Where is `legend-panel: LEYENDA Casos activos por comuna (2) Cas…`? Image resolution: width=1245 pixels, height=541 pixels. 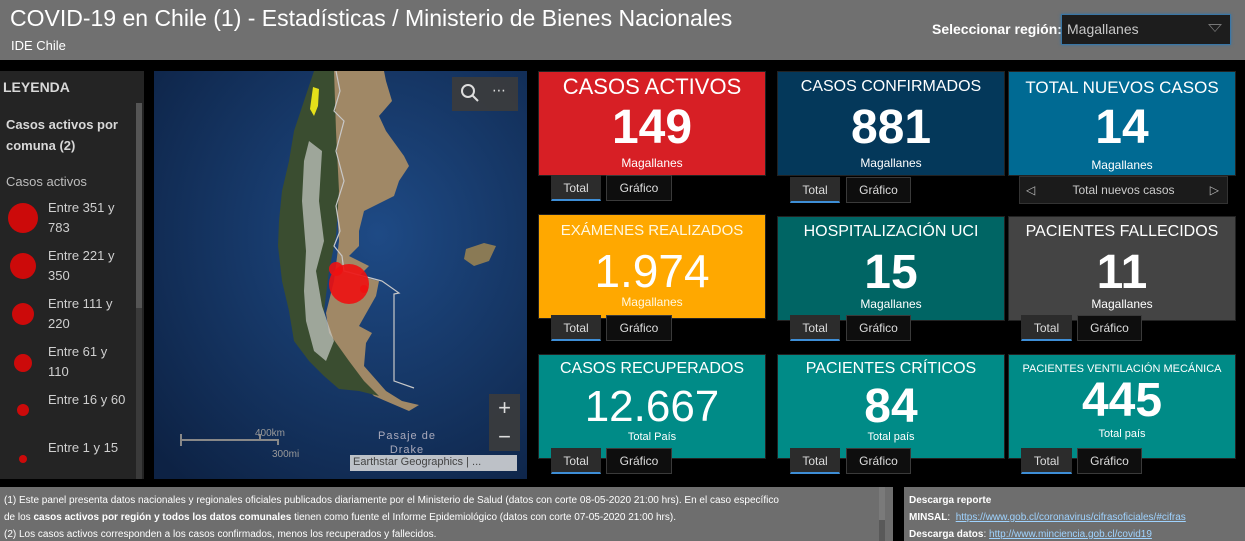
legend-panel: LEYENDA Casos activos por comuna (2) Cas… is located at coordinates (72, 275).